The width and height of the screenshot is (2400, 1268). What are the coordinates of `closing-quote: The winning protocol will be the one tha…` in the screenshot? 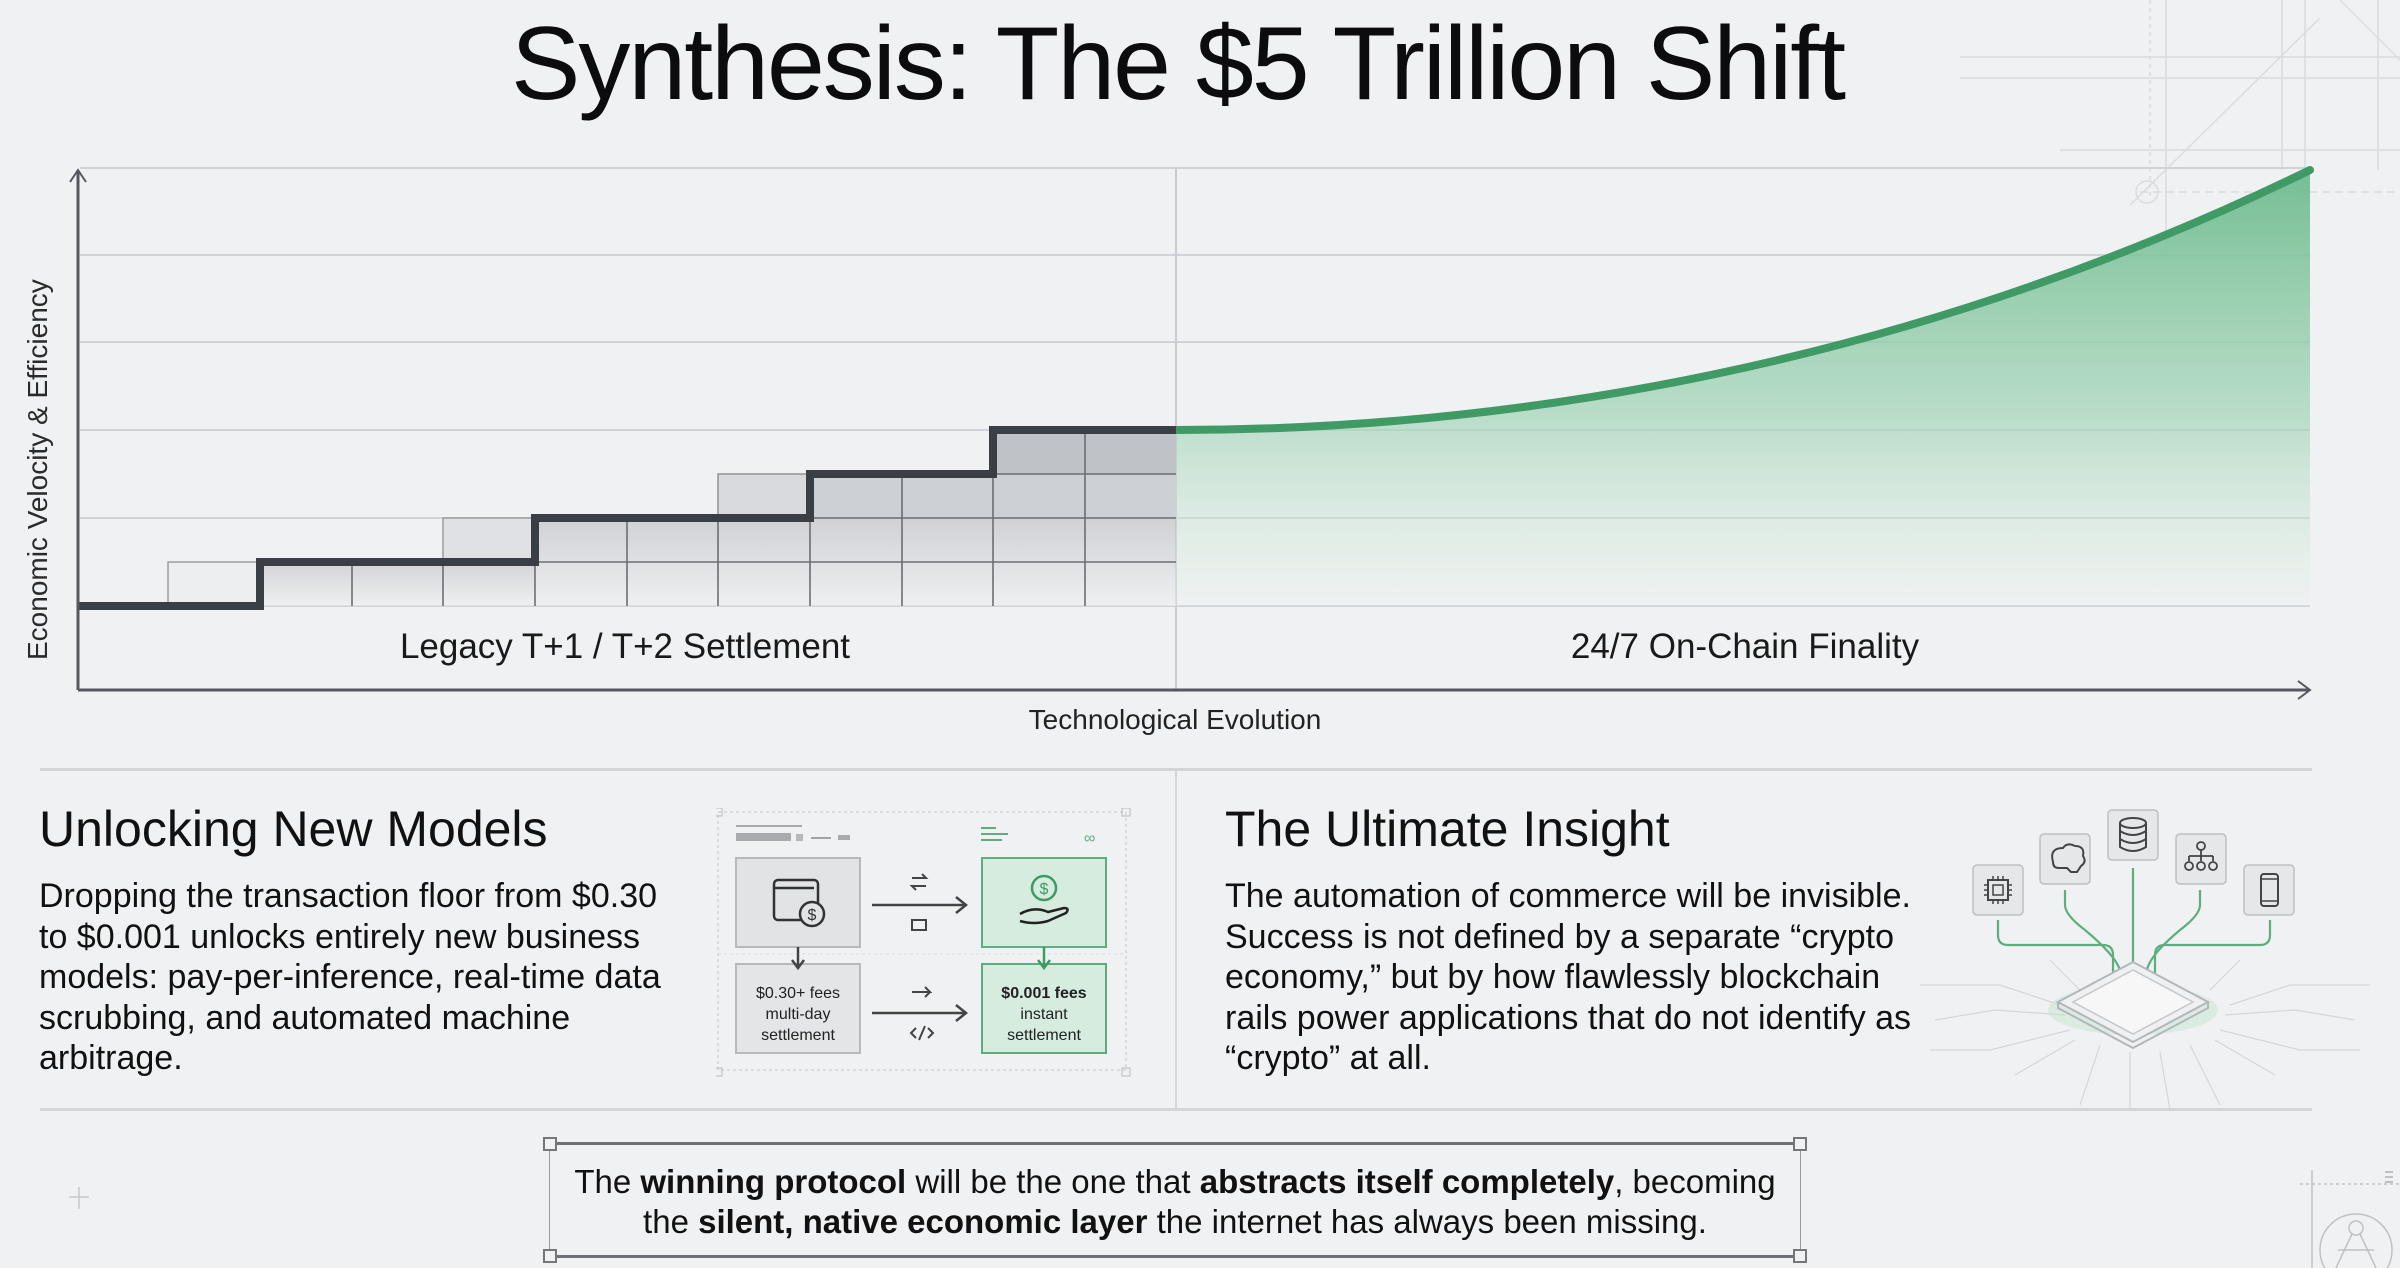 It's located at (1175, 1200).